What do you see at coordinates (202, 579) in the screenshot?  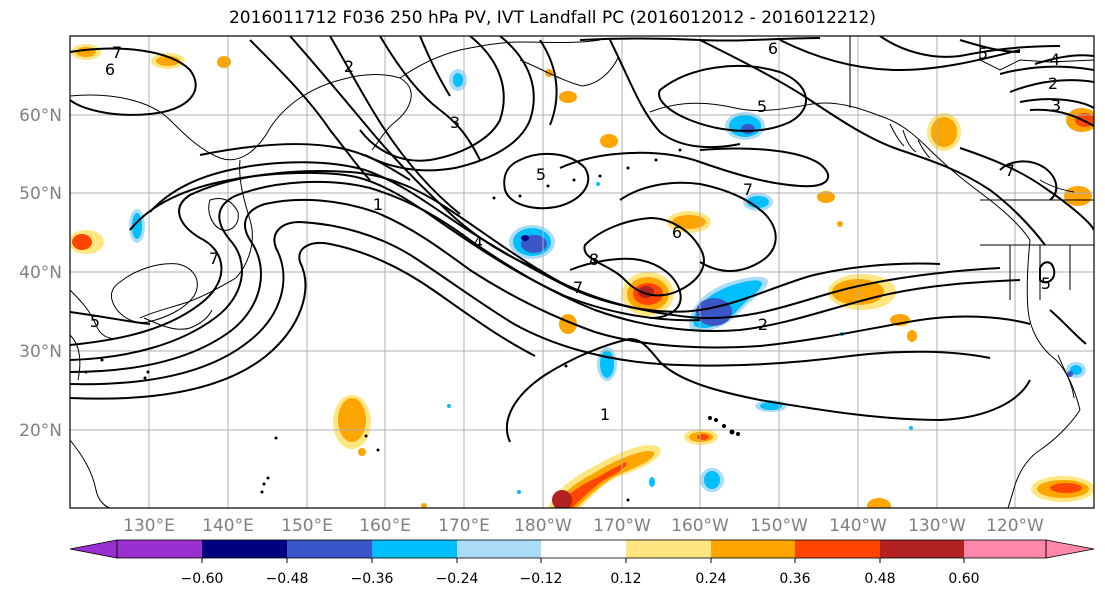 I see `colorbar-tick-label: −0.60` at bounding box center [202, 579].